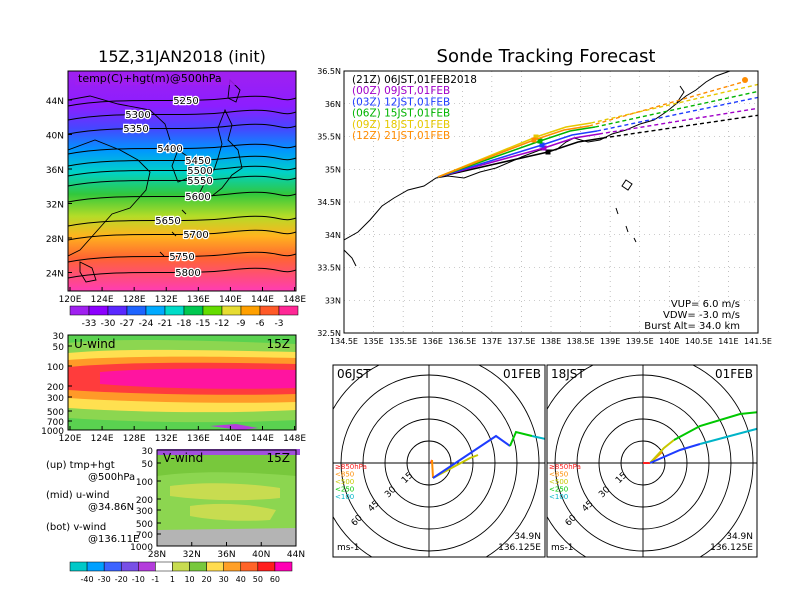 The width and height of the screenshot is (792, 612). What do you see at coordinates (551, 341) in the screenshot?
I see `trk-lon-138e: 138E` at bounding box center [551, 341].